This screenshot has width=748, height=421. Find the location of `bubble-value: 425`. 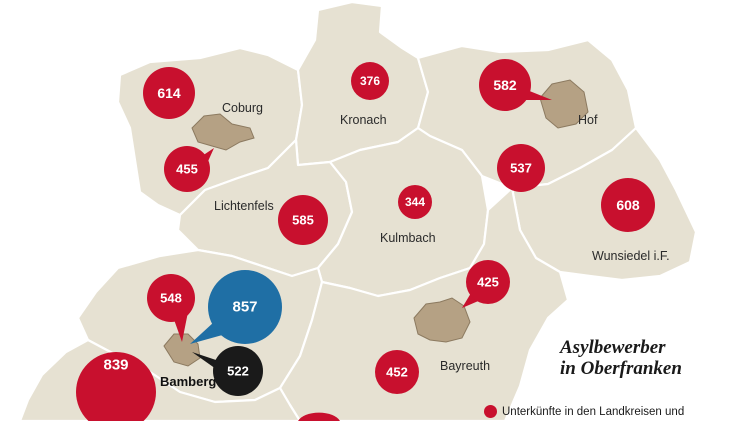

bubble-value: 425 is located at coordinates (488, 282).